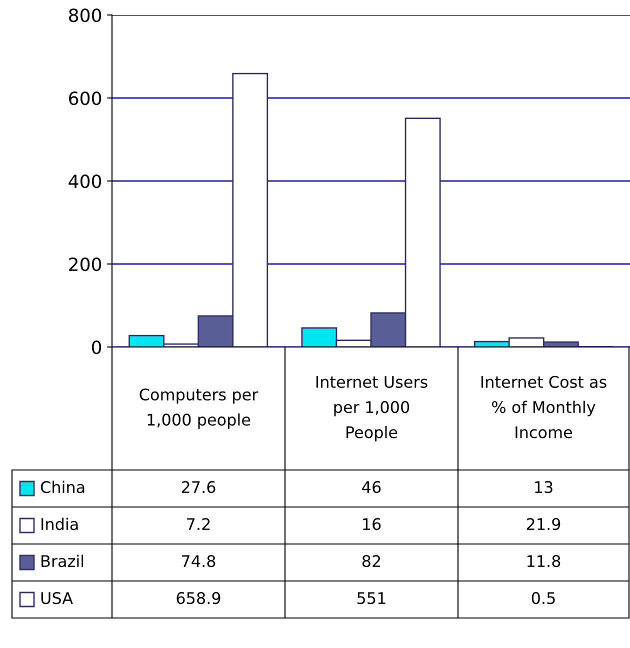  I want to click on data-label: 16, so click(372, 524).